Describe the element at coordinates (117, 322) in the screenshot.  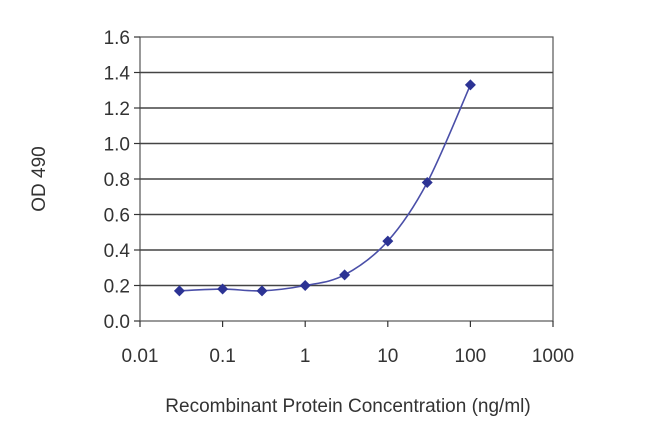
I see `y-tick-label: 0.0` at that location.